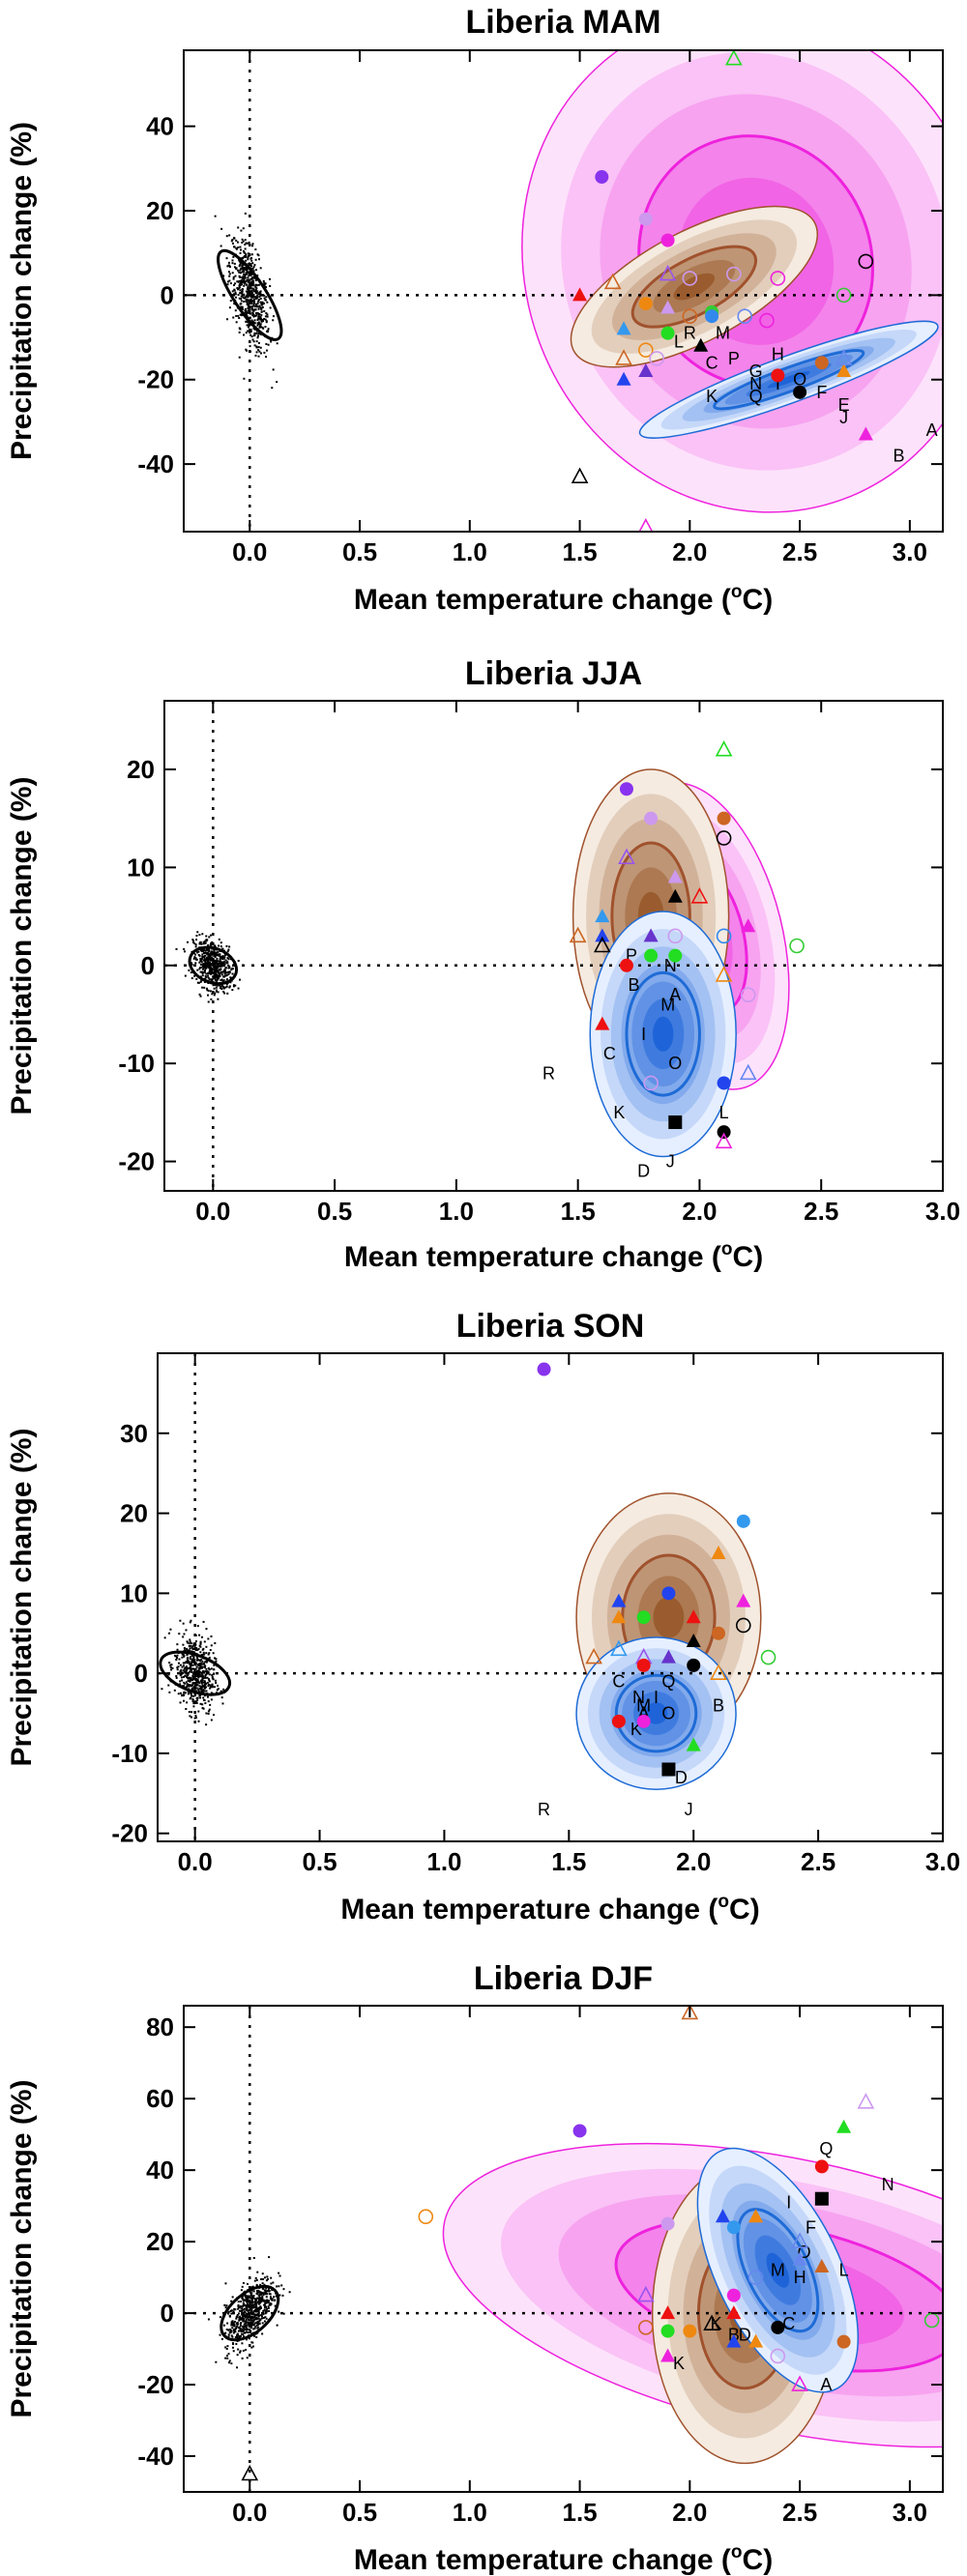 Image resolution: width=967 pixels, height=2576 pixels. Describe the element at coordinates (563, 2249) in the screenshot. I see `plot-frame` at that location.